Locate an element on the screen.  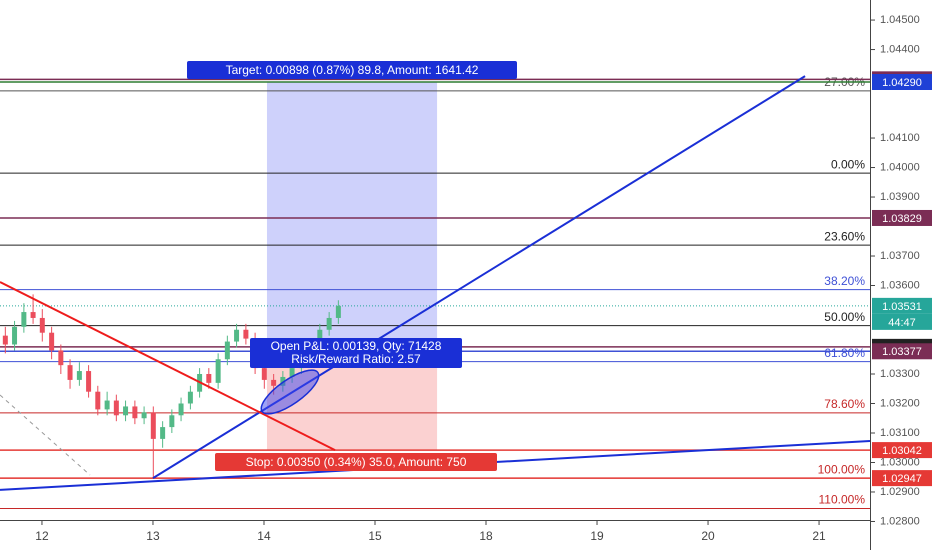
y-tick-label: 1.02900 is located at coordinates (900, 492).